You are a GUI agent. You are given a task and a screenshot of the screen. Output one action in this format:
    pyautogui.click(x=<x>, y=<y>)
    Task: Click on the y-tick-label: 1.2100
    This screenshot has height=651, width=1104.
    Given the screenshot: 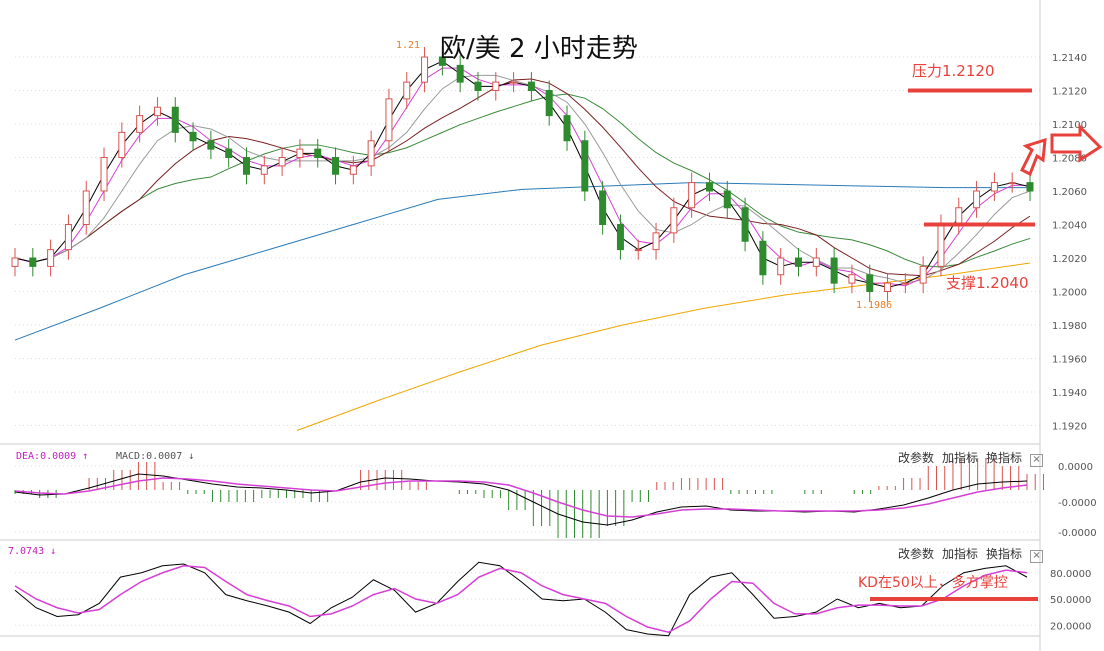 What is the action you would take?
    pyautogui.click(x=1069, y=125)
    